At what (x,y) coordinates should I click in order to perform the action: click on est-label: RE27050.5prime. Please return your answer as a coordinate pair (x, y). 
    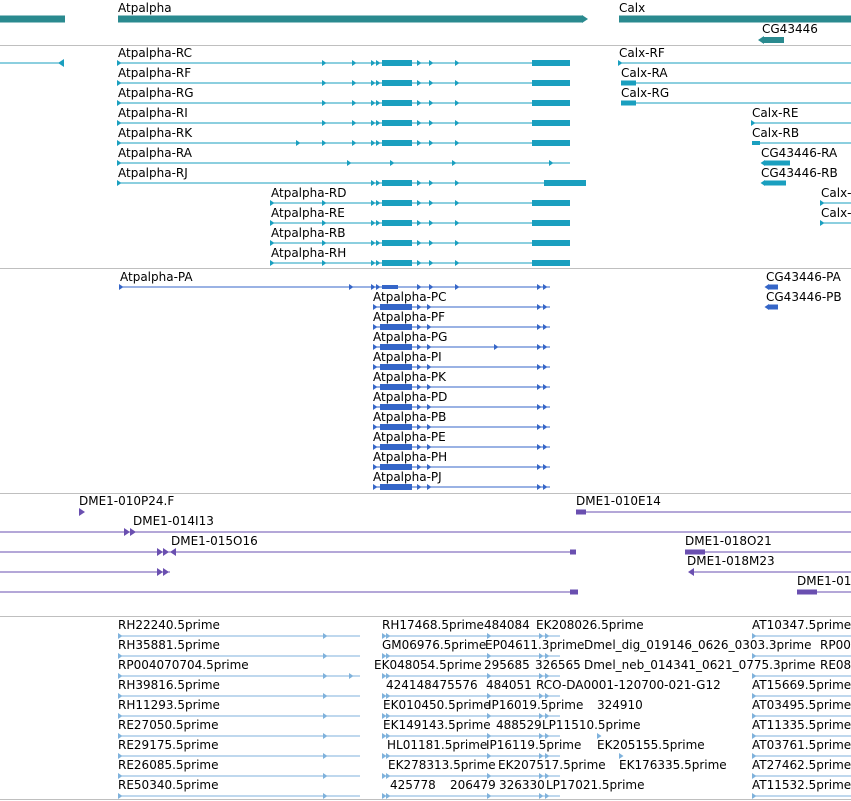
    Looking at the image, I should click on (168, 725).